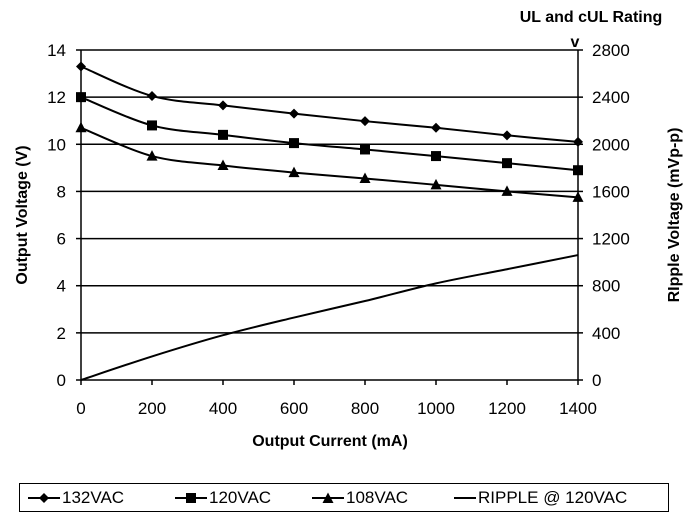 Image resolution: width=697 pixels, height=514 pixels. What do you see at coordinates (223, 408) in the screenshot?
I see `x-tick-label: 400` at bounding box center [223, 408].